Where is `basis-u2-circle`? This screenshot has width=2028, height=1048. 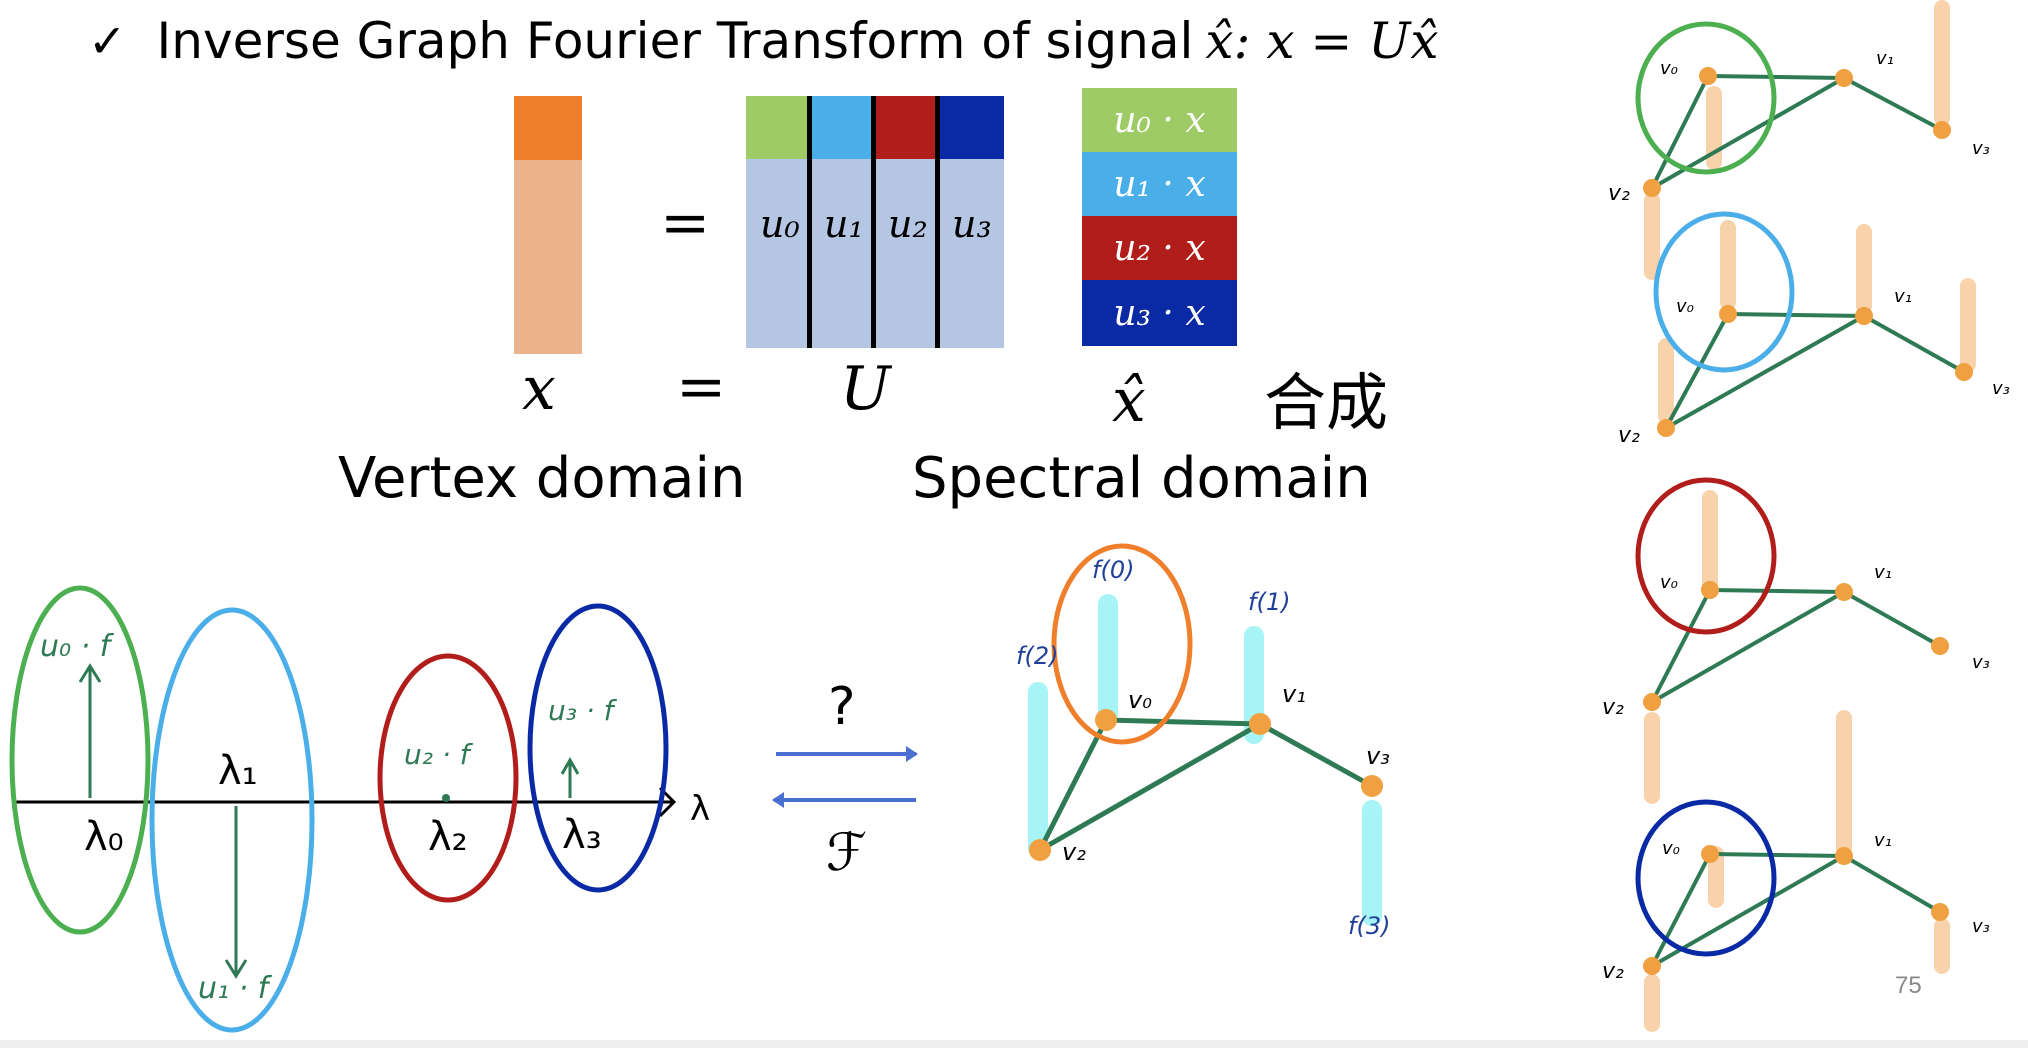 basis-u2-circle is located at coordinates (1706, 556).